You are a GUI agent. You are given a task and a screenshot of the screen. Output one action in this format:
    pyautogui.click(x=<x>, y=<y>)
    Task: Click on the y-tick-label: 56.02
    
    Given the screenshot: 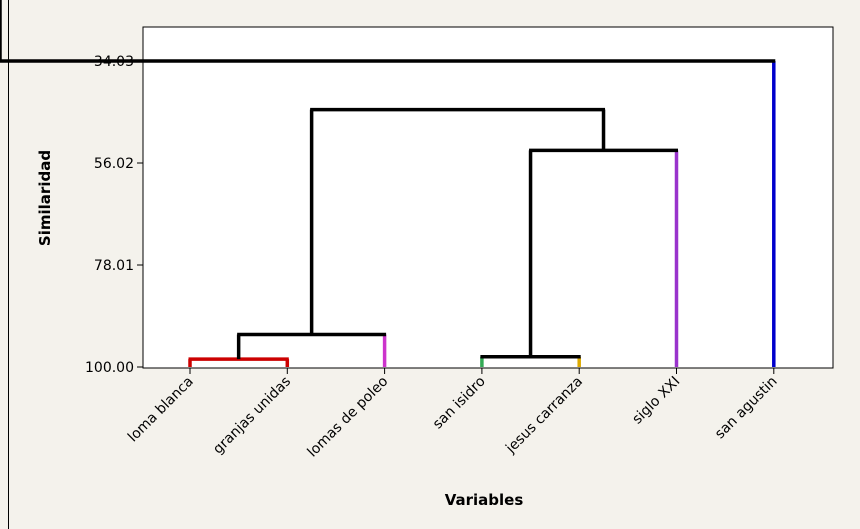 What is the action you would take?
    pyautogui.click(x=114, y=164)
    